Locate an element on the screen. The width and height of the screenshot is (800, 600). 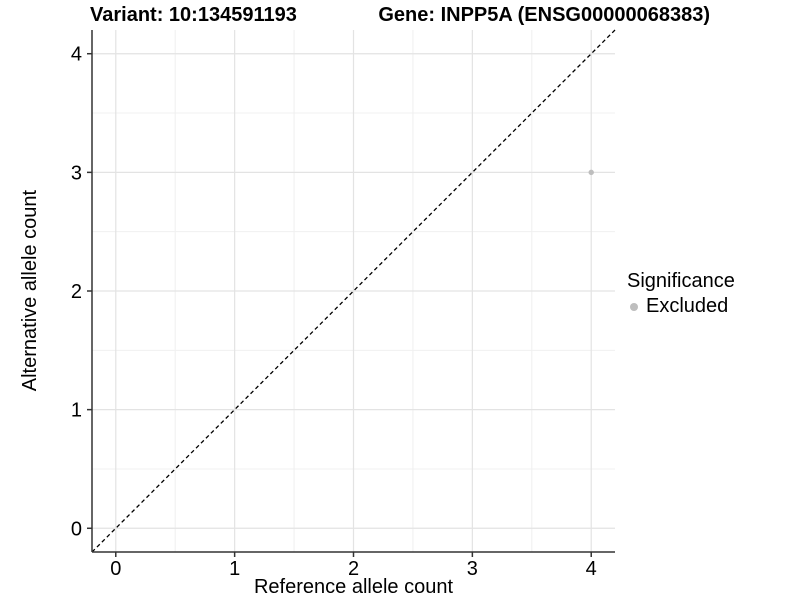
x-tick-label: 4 is located at coordinates (591, 569).